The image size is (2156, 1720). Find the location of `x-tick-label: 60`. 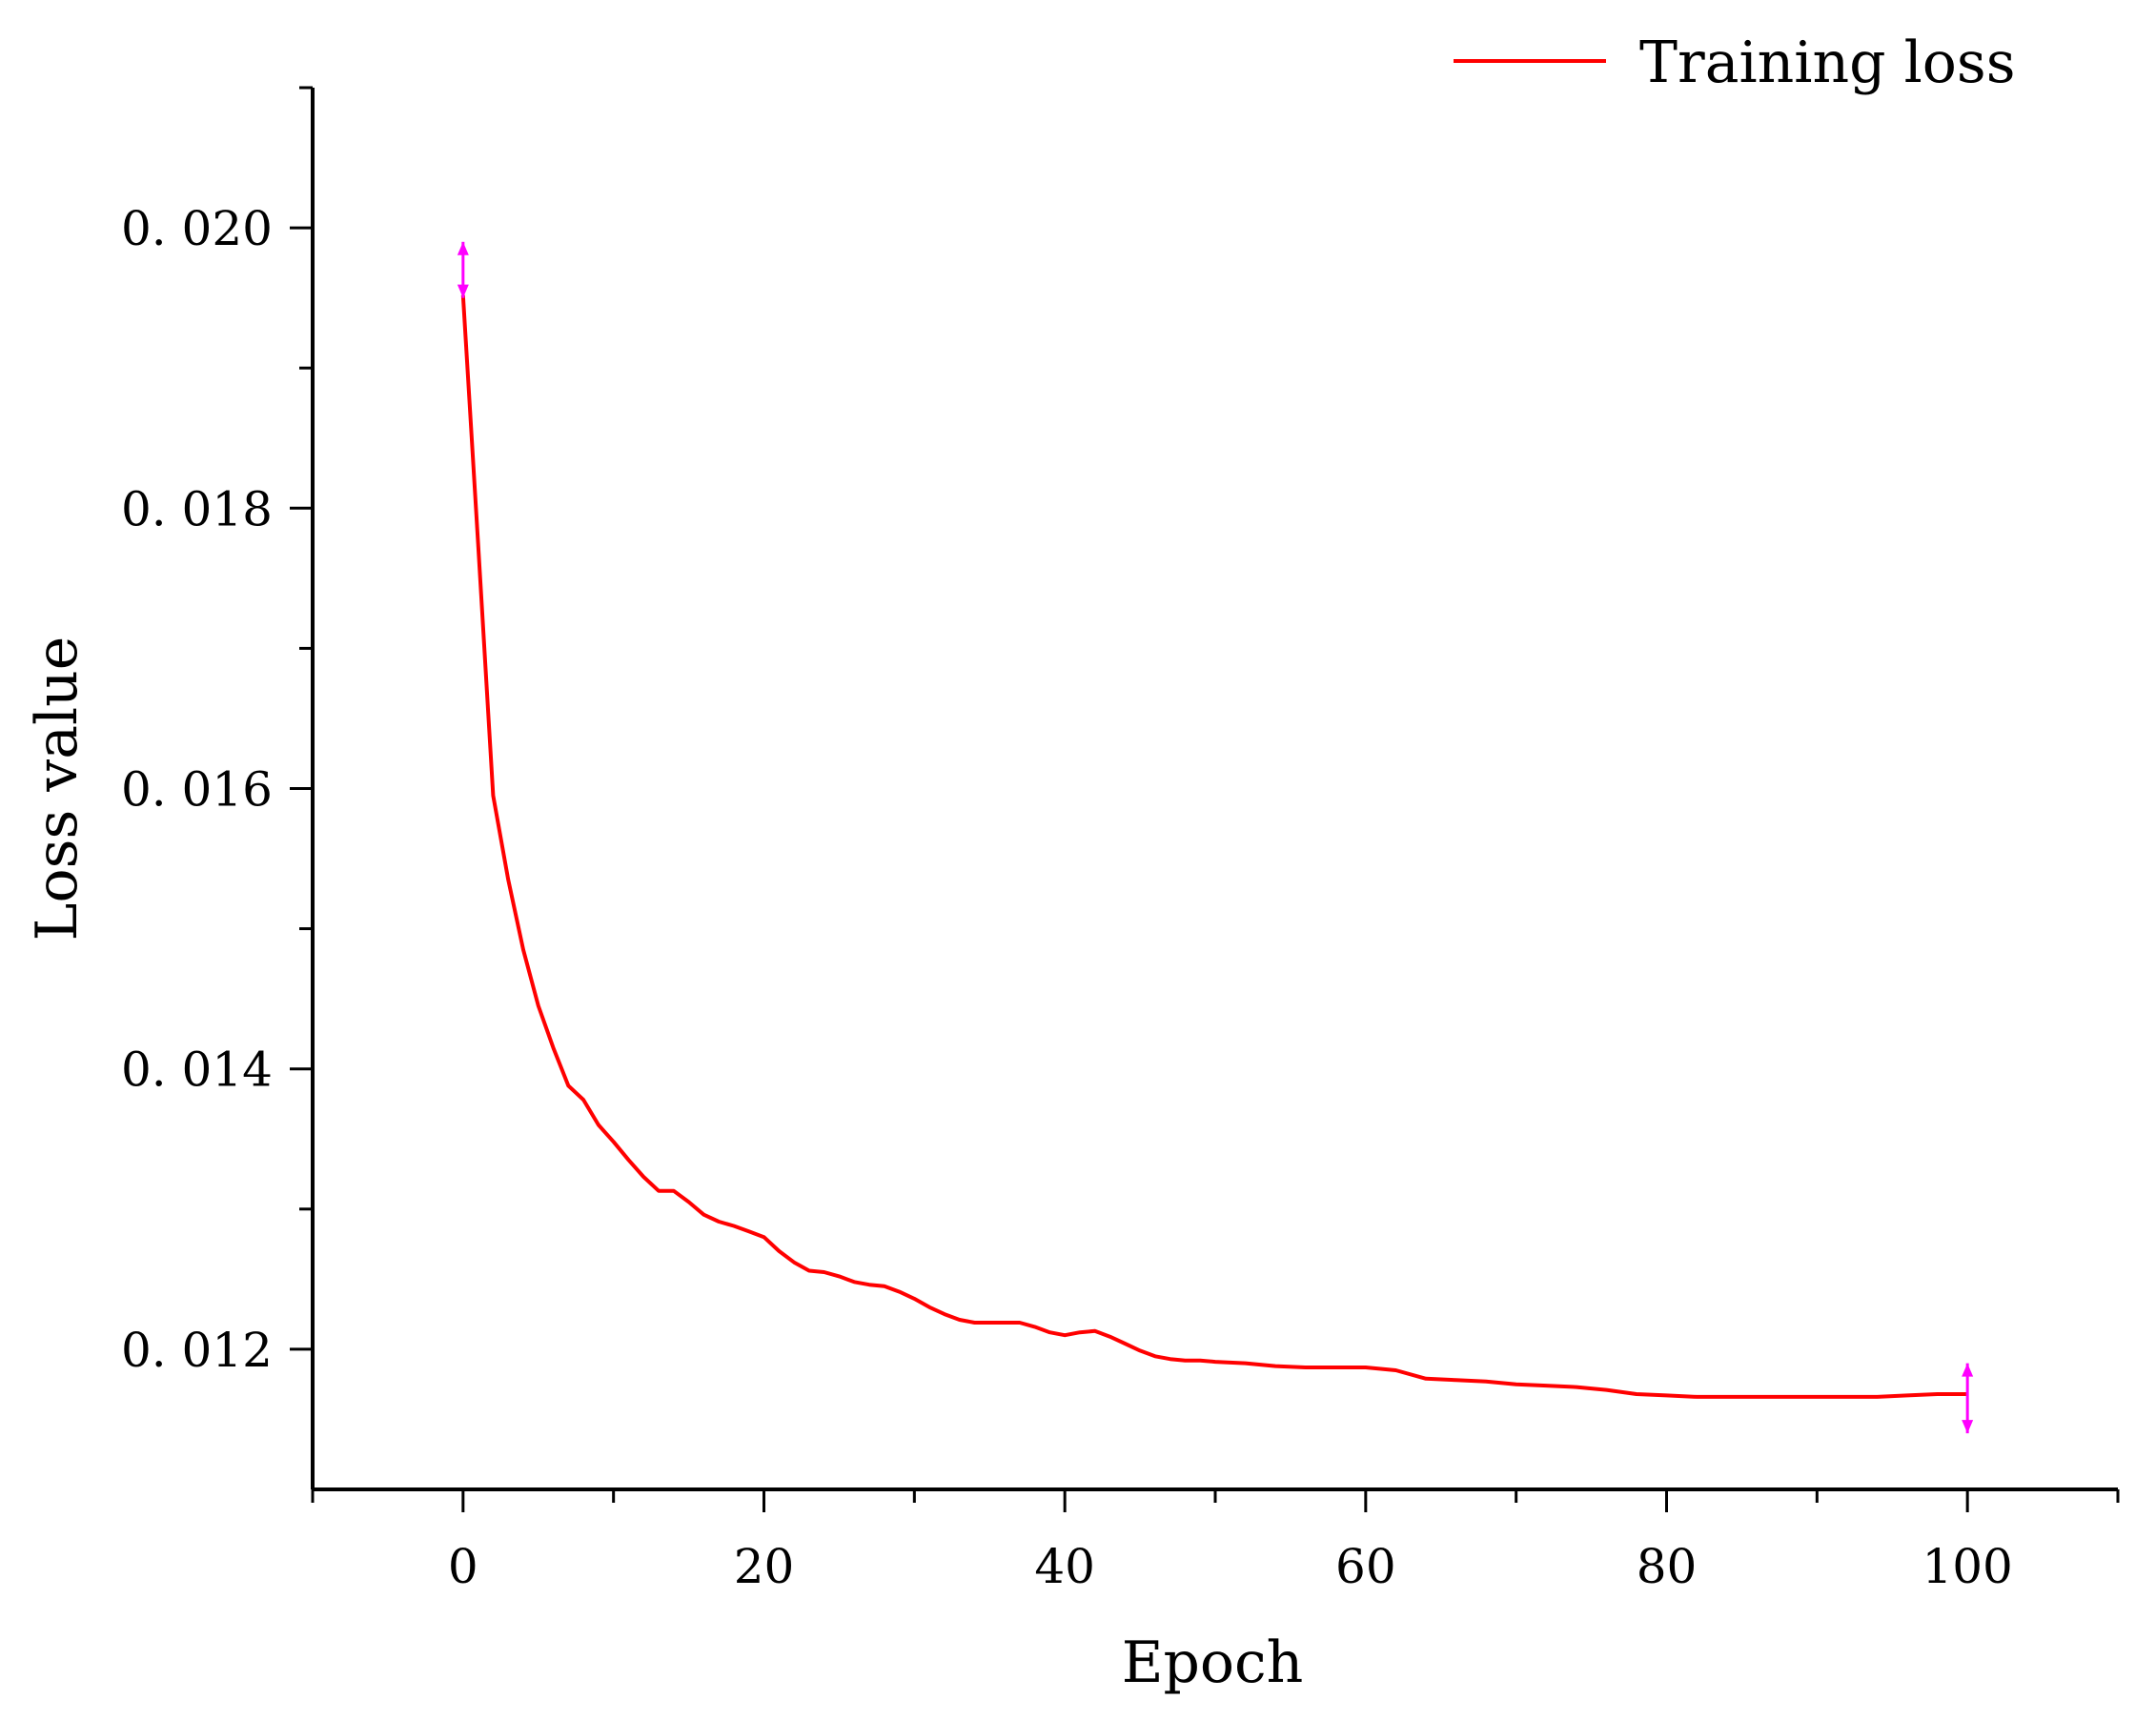

x-tick-label: 60 is located at coordinates (1366, 1567).